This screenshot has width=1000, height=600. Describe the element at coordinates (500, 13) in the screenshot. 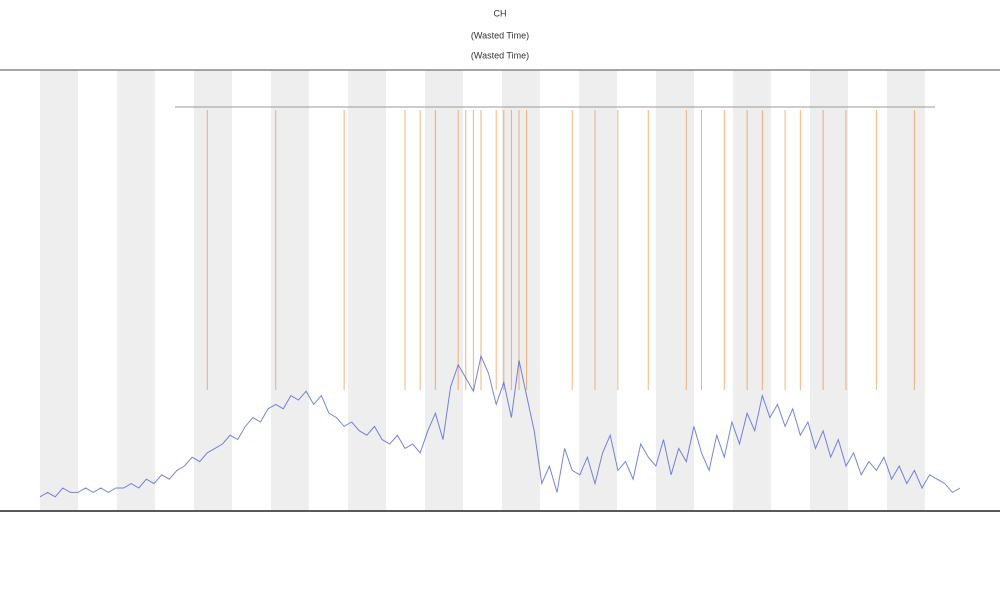

I see `chart-title: CH` at that location.